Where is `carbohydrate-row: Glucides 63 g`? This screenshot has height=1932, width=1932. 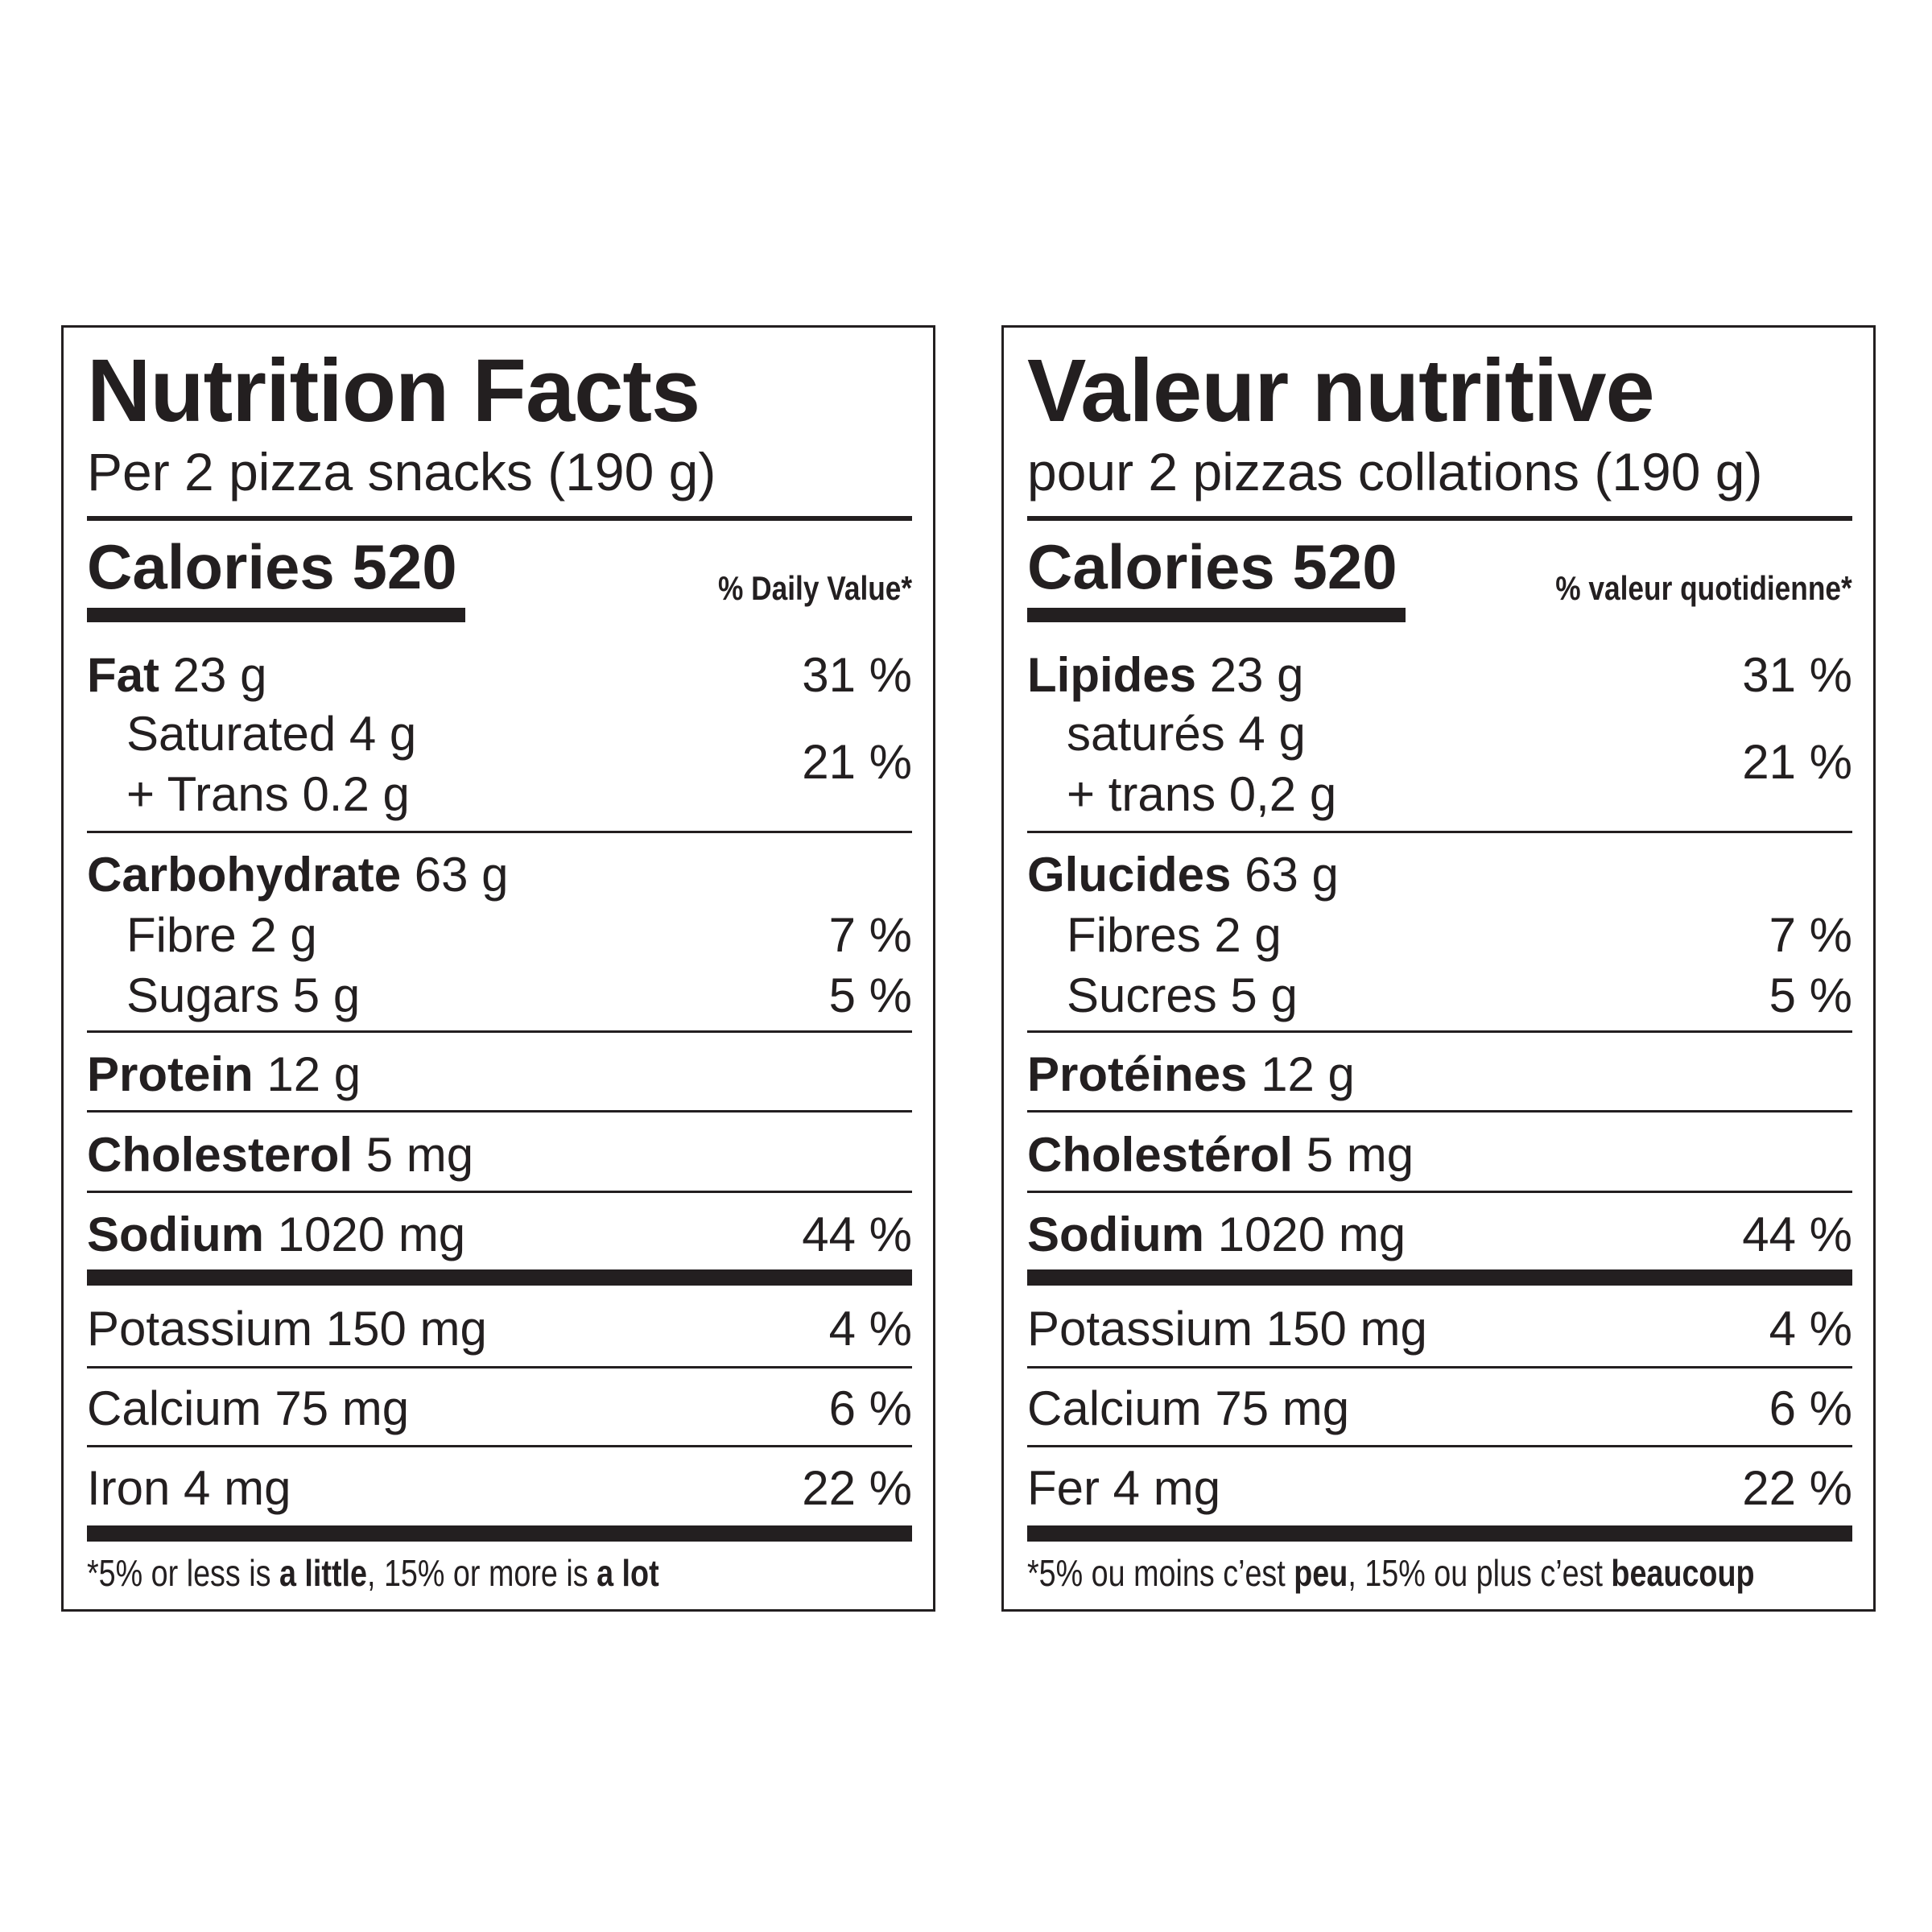 carbohydrate-row: Glucides 63 g is located at coordinates (1183, 875).